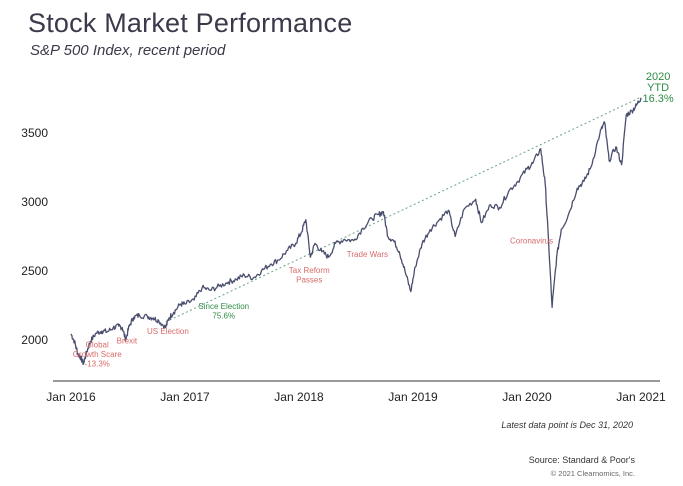  Describe the element at coordinates (581, 460) in the screenshot. I see `source-note: Source: Standard & Poor's` at that location.